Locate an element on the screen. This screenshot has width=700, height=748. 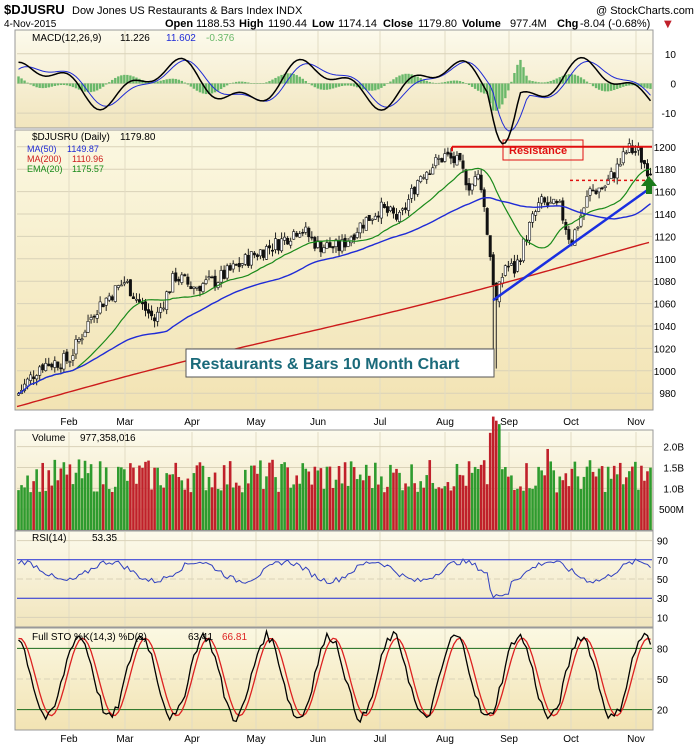
chg-value: -8.04 (-0.68%) is located at coordinates (615, 24).